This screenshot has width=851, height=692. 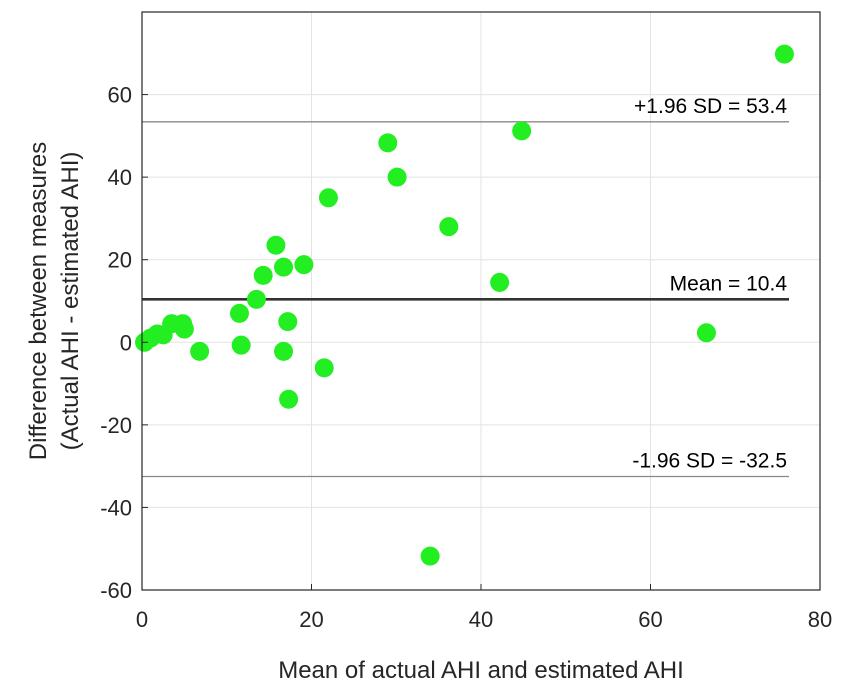 I want to click on y-axis-label-line-2: (Actual AHI - estimated AHI), so click(x=70, y=301).